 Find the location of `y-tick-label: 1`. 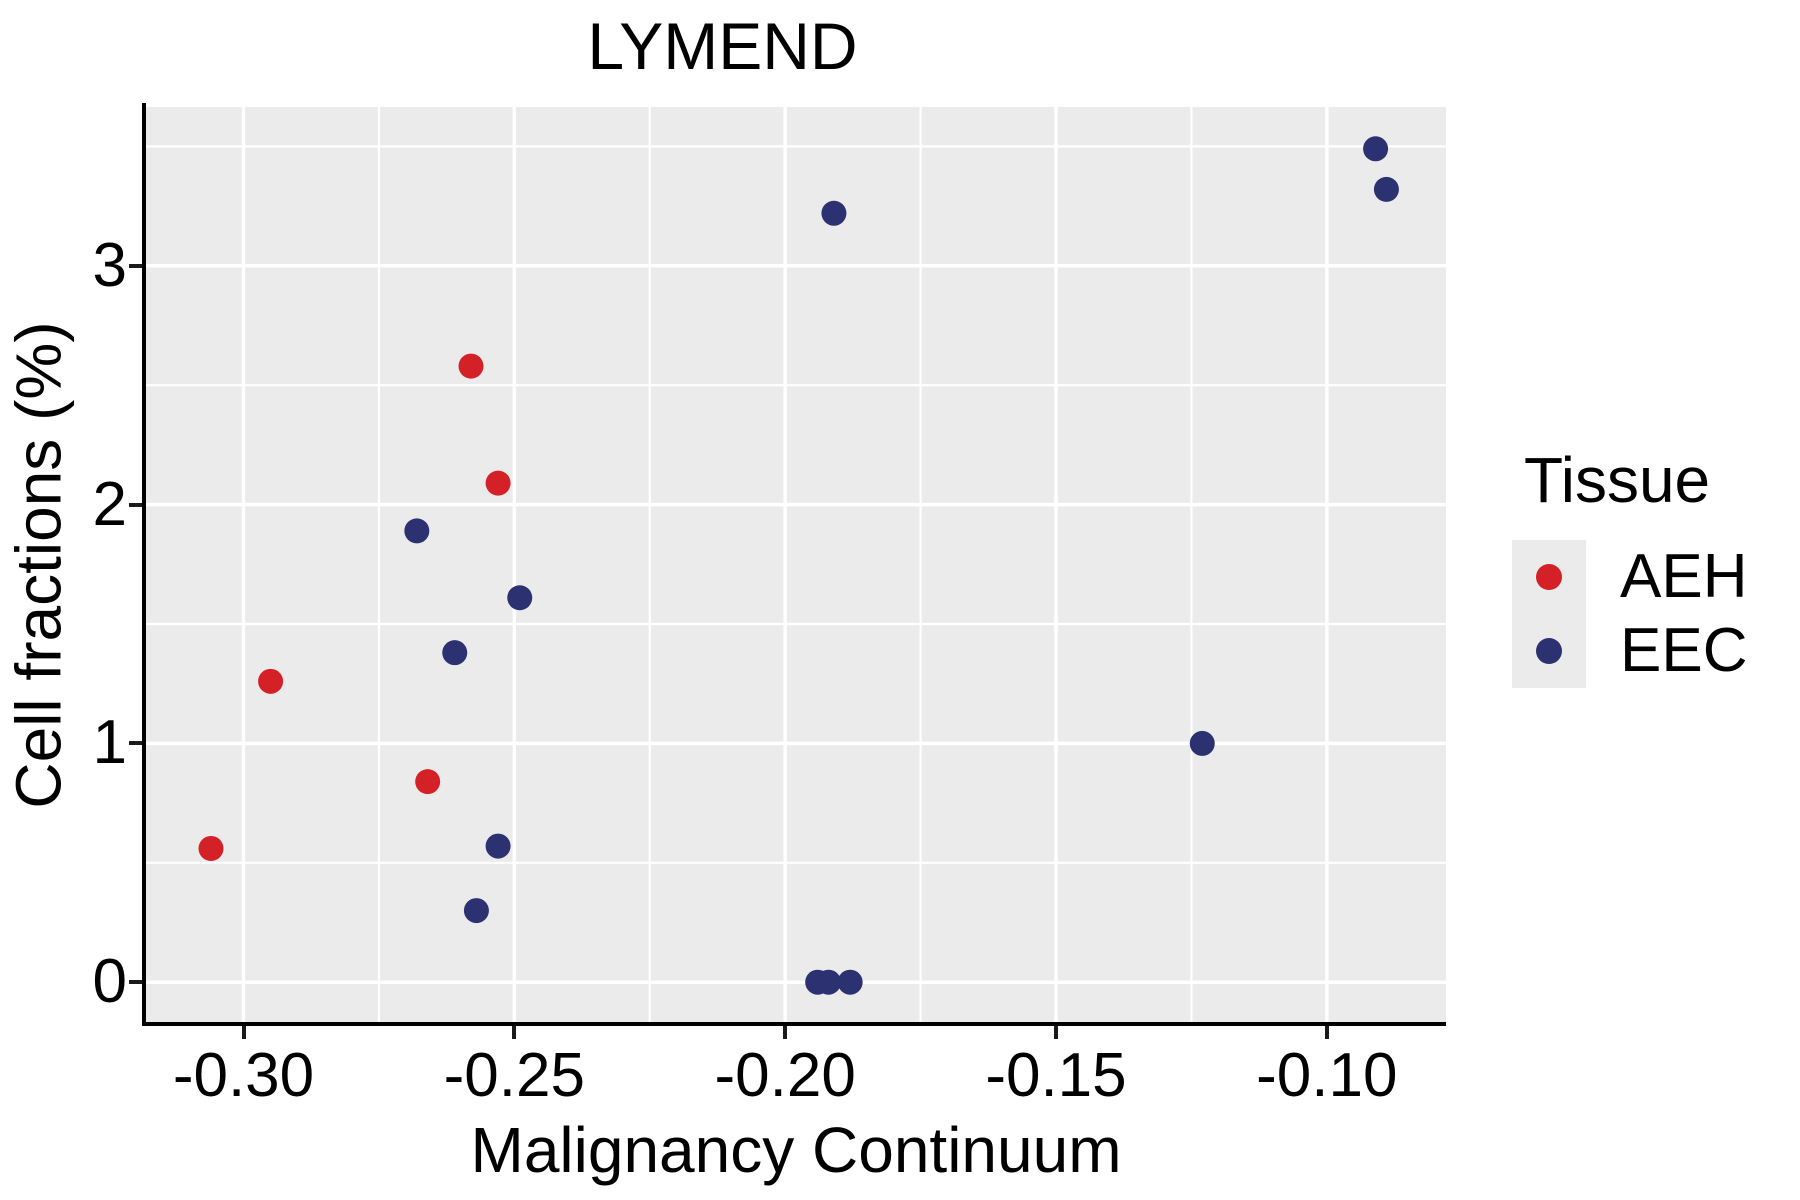

y-tick-label: 1 is located at coordinates (109, 743).